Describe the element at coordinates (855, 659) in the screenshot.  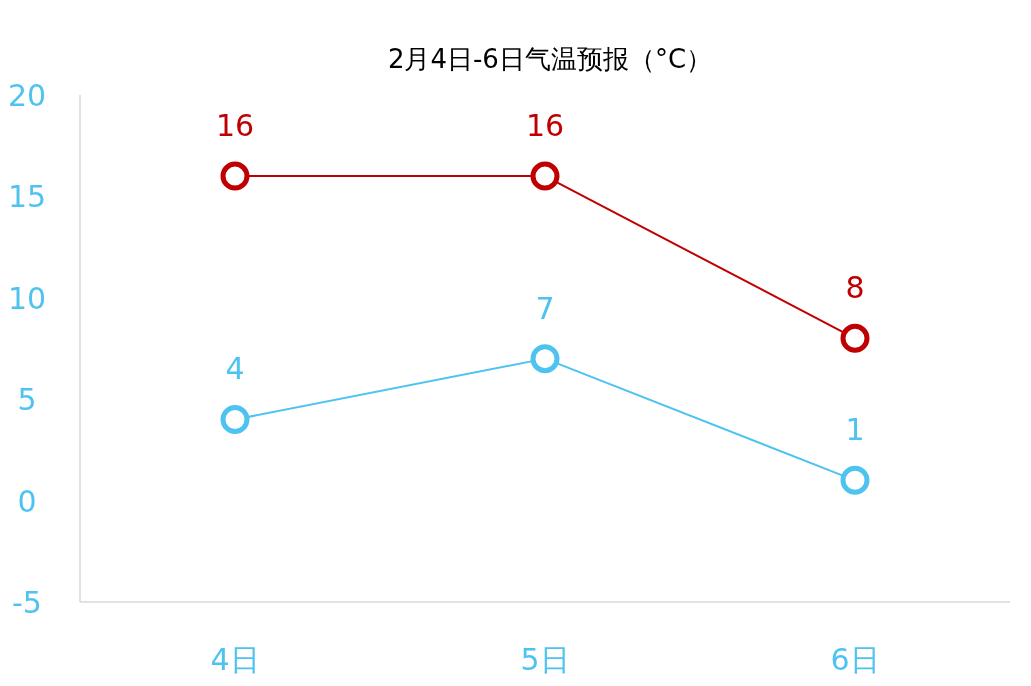
I see `x-tick-label: 6日` at that location.